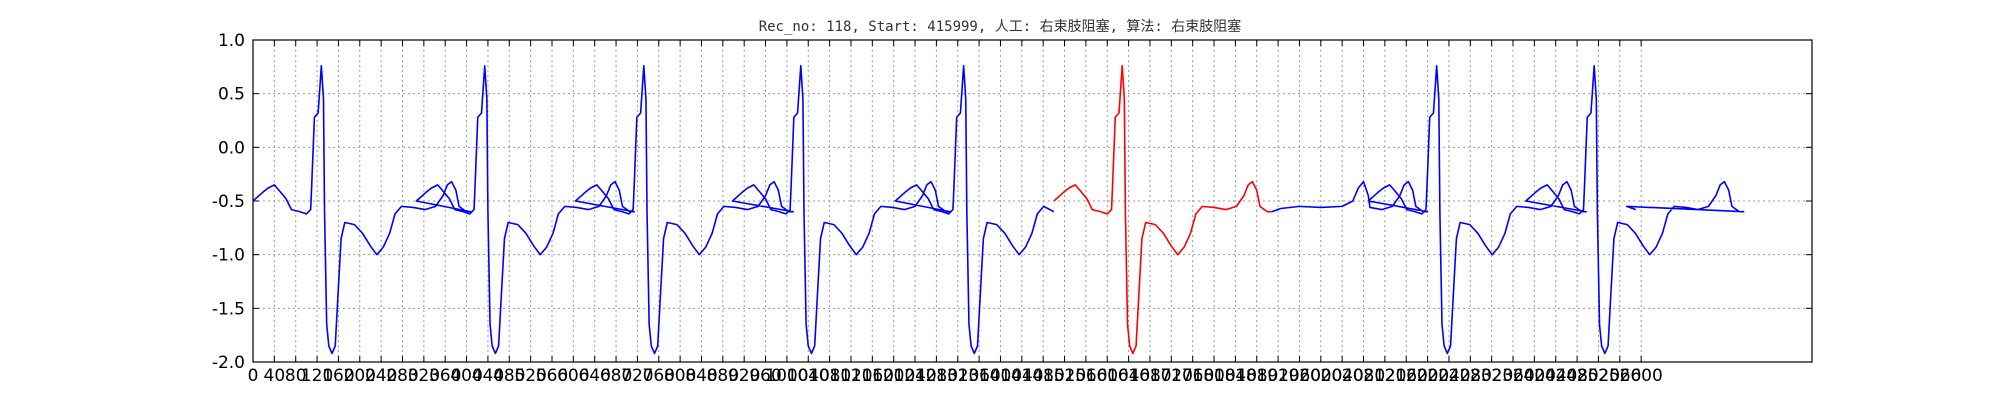 This screenshot has width=2000, height=400. What do you see at coordinates (1192, 376) in the screenshot?
I see `x-tick-label: 1760` at bounding box center [1192, 376].